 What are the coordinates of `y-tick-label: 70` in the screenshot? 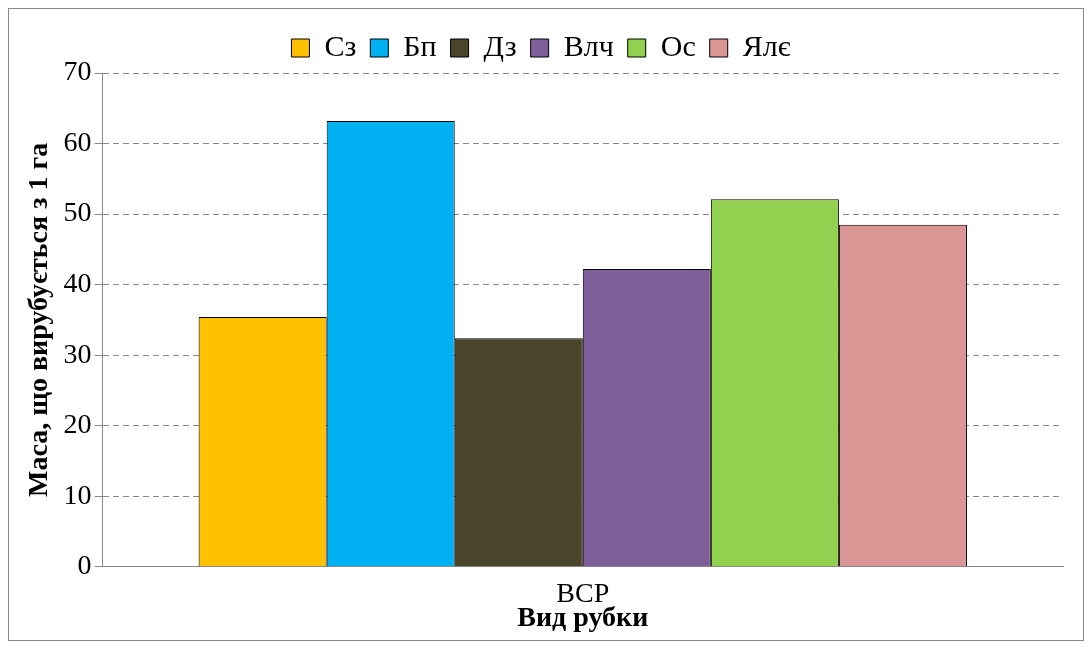 It's located at (77, 71).